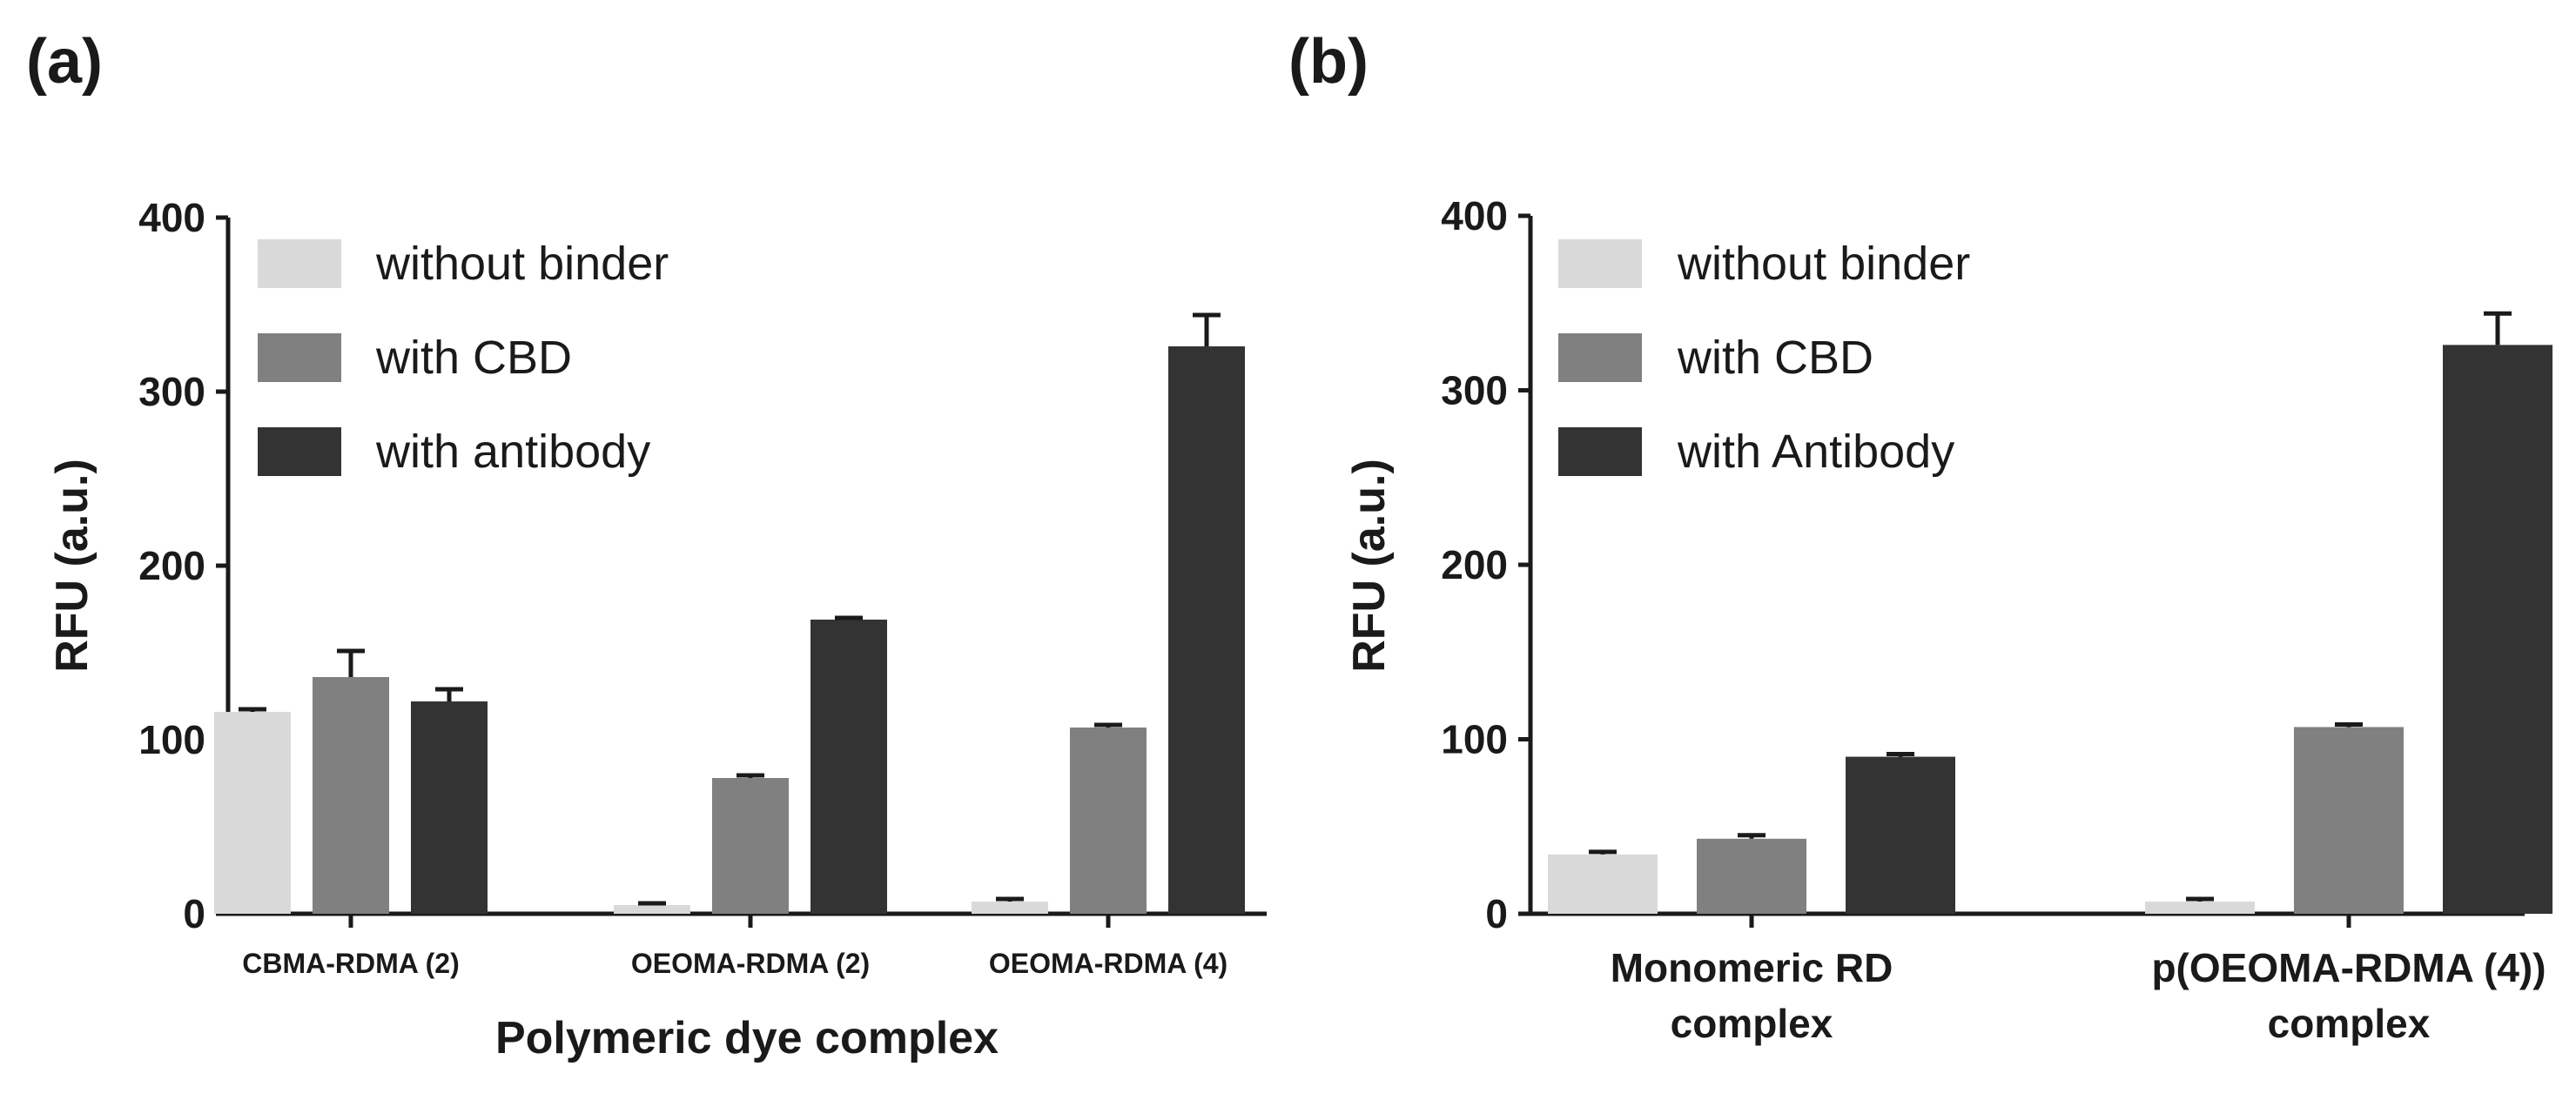 The width and height of the screenshot is (2576, 1100). Describe the element at coordinates (1328, 62) in the screenshot. I see `panel-label: (b)` at that location.